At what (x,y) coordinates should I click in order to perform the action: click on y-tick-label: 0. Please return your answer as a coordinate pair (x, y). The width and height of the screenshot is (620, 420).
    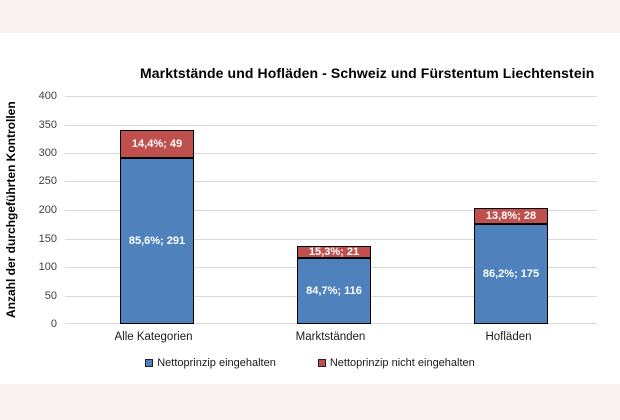
    Looking at the image, I should click on (53, 324).